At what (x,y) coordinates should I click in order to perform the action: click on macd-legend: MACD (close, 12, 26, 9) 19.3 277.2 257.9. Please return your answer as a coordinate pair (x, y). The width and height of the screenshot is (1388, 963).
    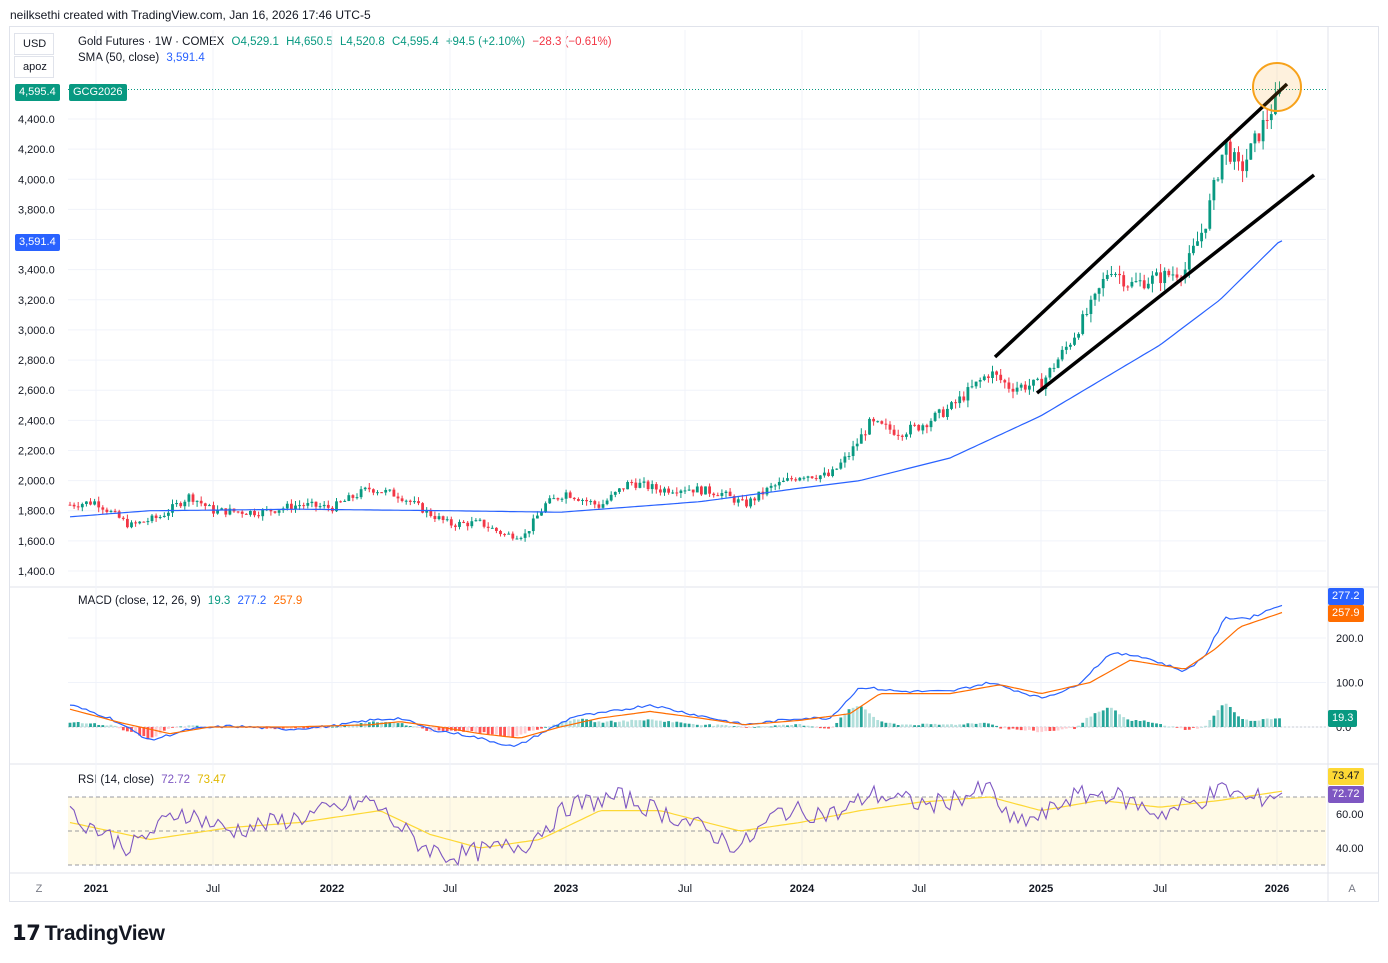
    Looking at the image, I should click on (192, 601).